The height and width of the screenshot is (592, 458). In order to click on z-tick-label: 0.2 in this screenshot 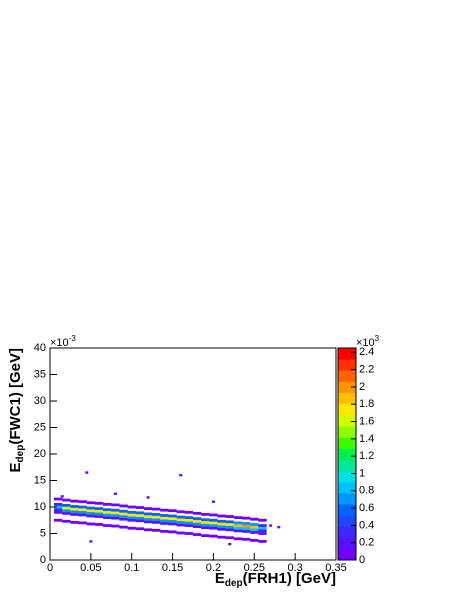, I will do `click(366, 543)`.